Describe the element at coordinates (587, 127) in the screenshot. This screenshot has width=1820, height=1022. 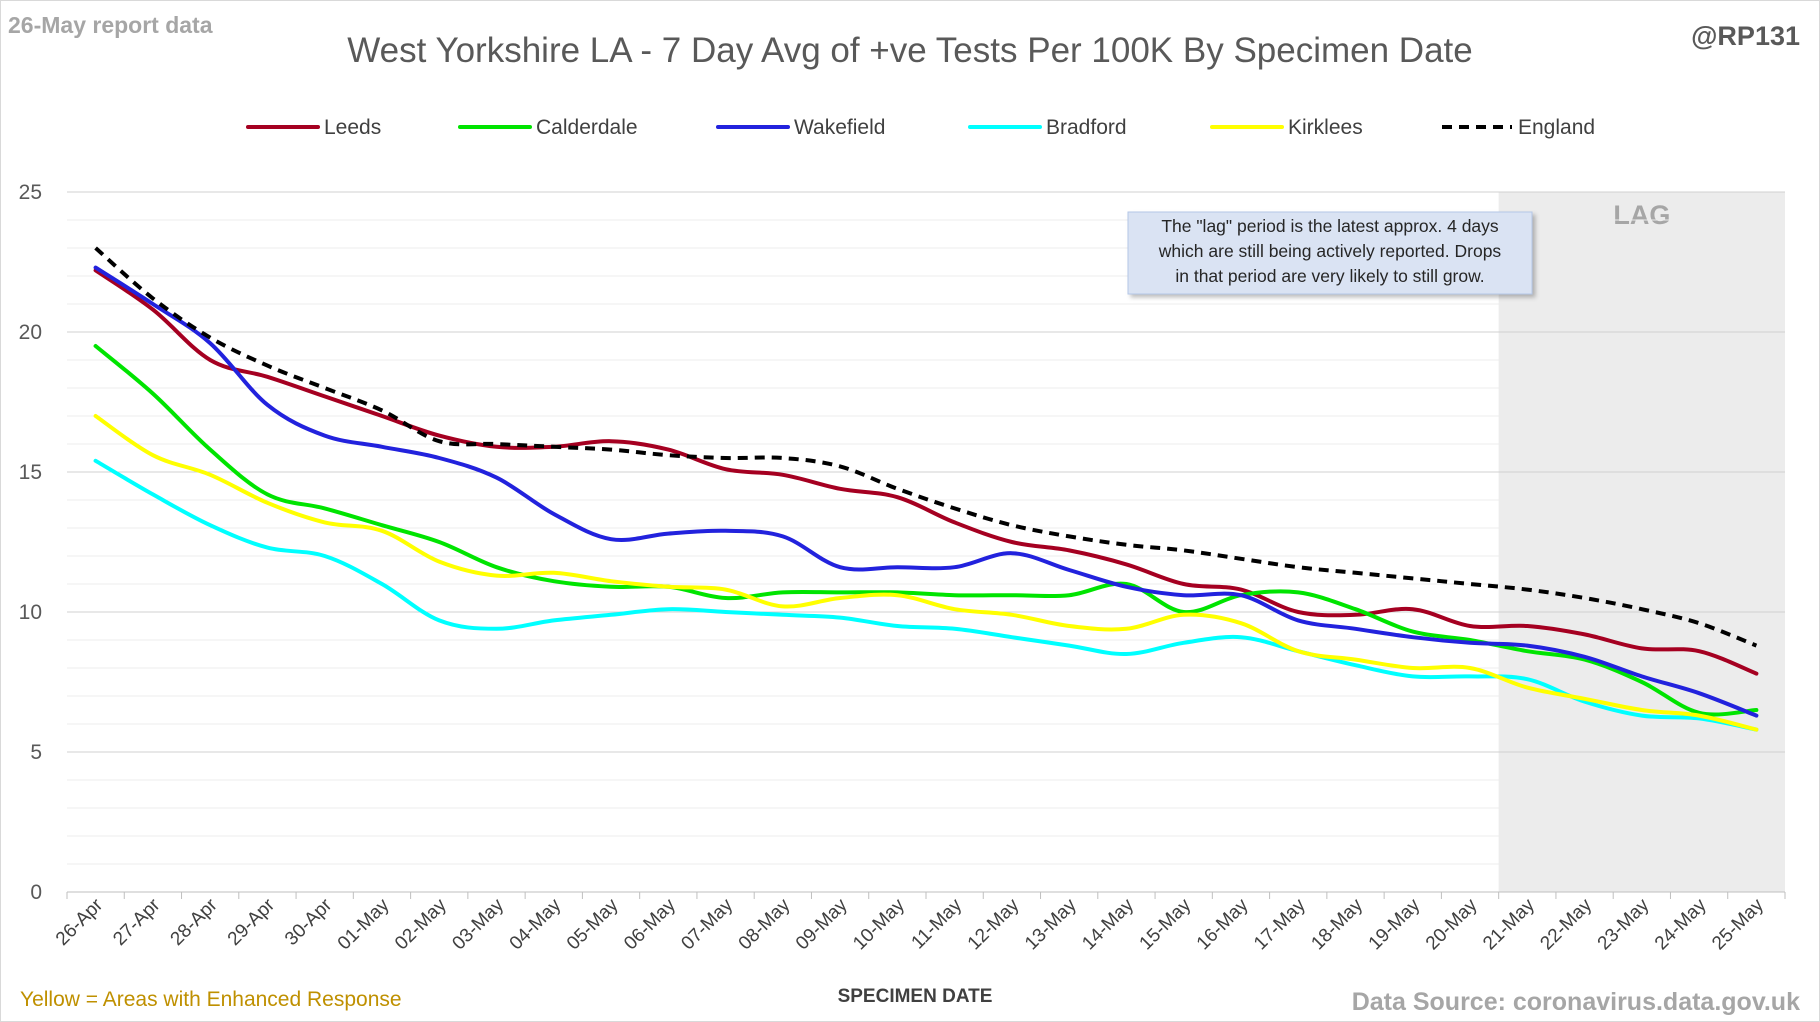
I see `legend-label-calderdale: Calderdale` at that location.